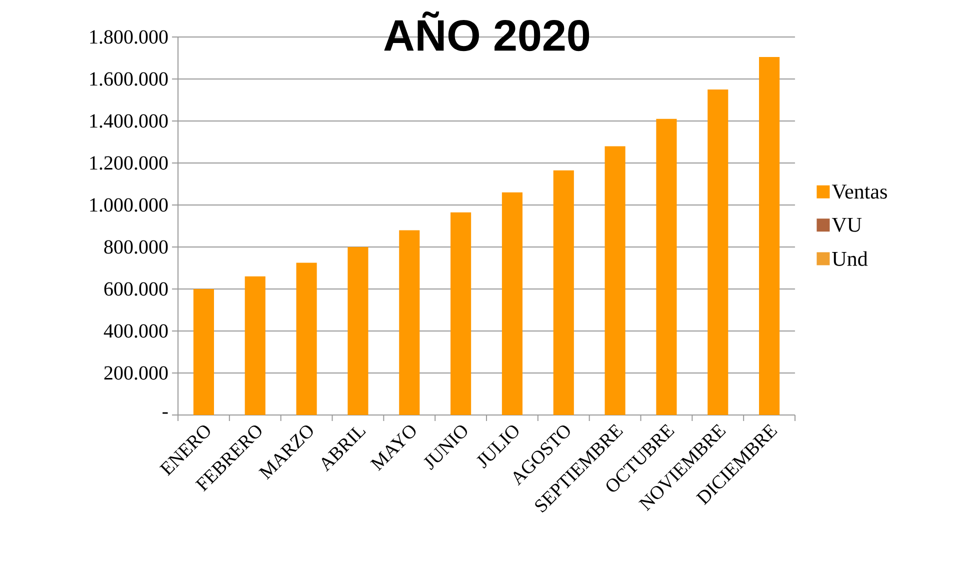 This screenshot has height=580, width=958. I want to click on y-tick-label: 600.000, so click(136, 289).